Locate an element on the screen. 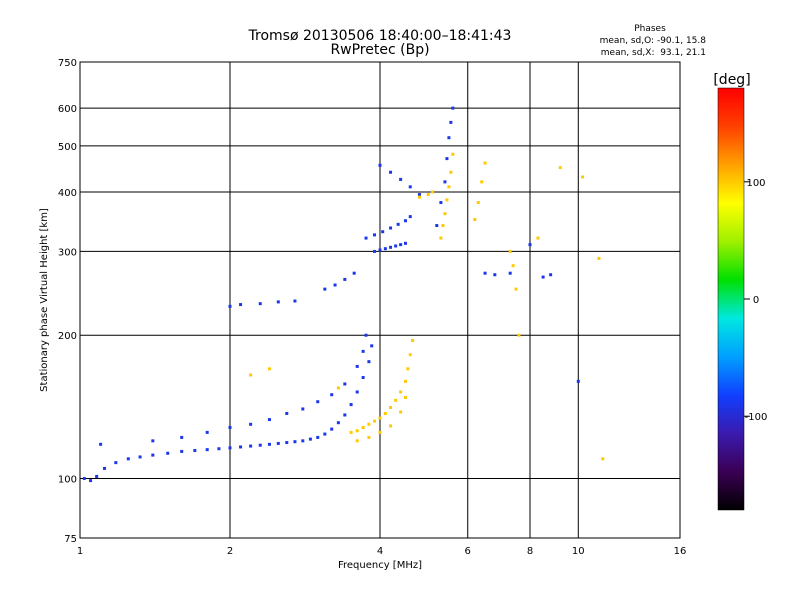 This screenshot has width=800, height=600. chart-subtitle: RwPretec (Bp) is located at coordinates (379, 50).